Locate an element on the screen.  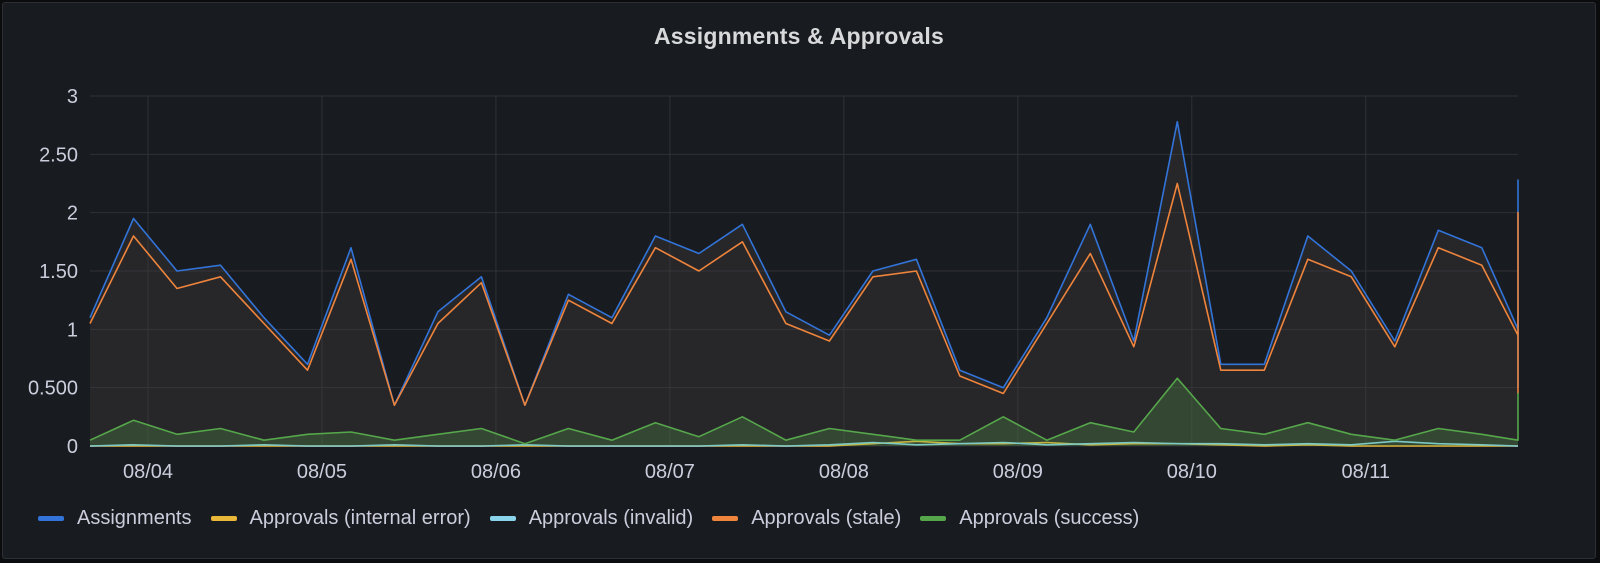
legend-item-approvals-stale: Approvals (stale) is located at coordinates (806, 518).